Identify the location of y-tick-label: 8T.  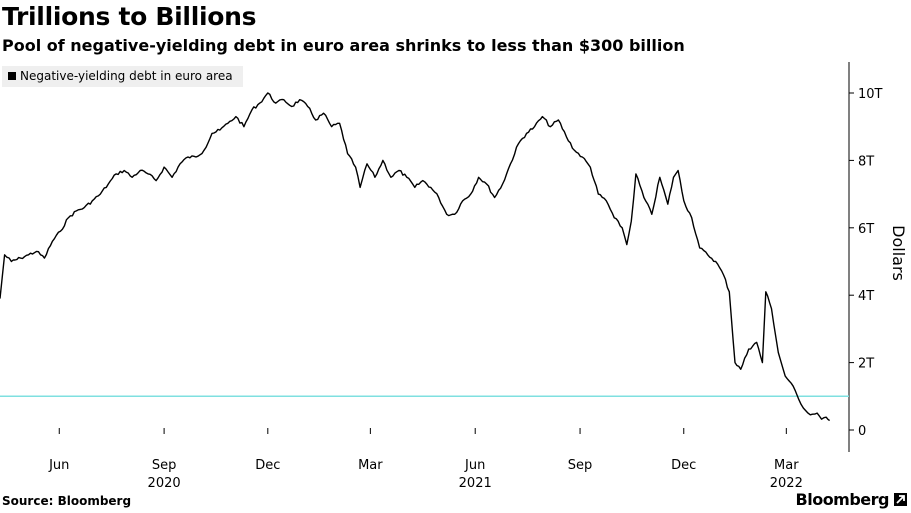
(866, 161).